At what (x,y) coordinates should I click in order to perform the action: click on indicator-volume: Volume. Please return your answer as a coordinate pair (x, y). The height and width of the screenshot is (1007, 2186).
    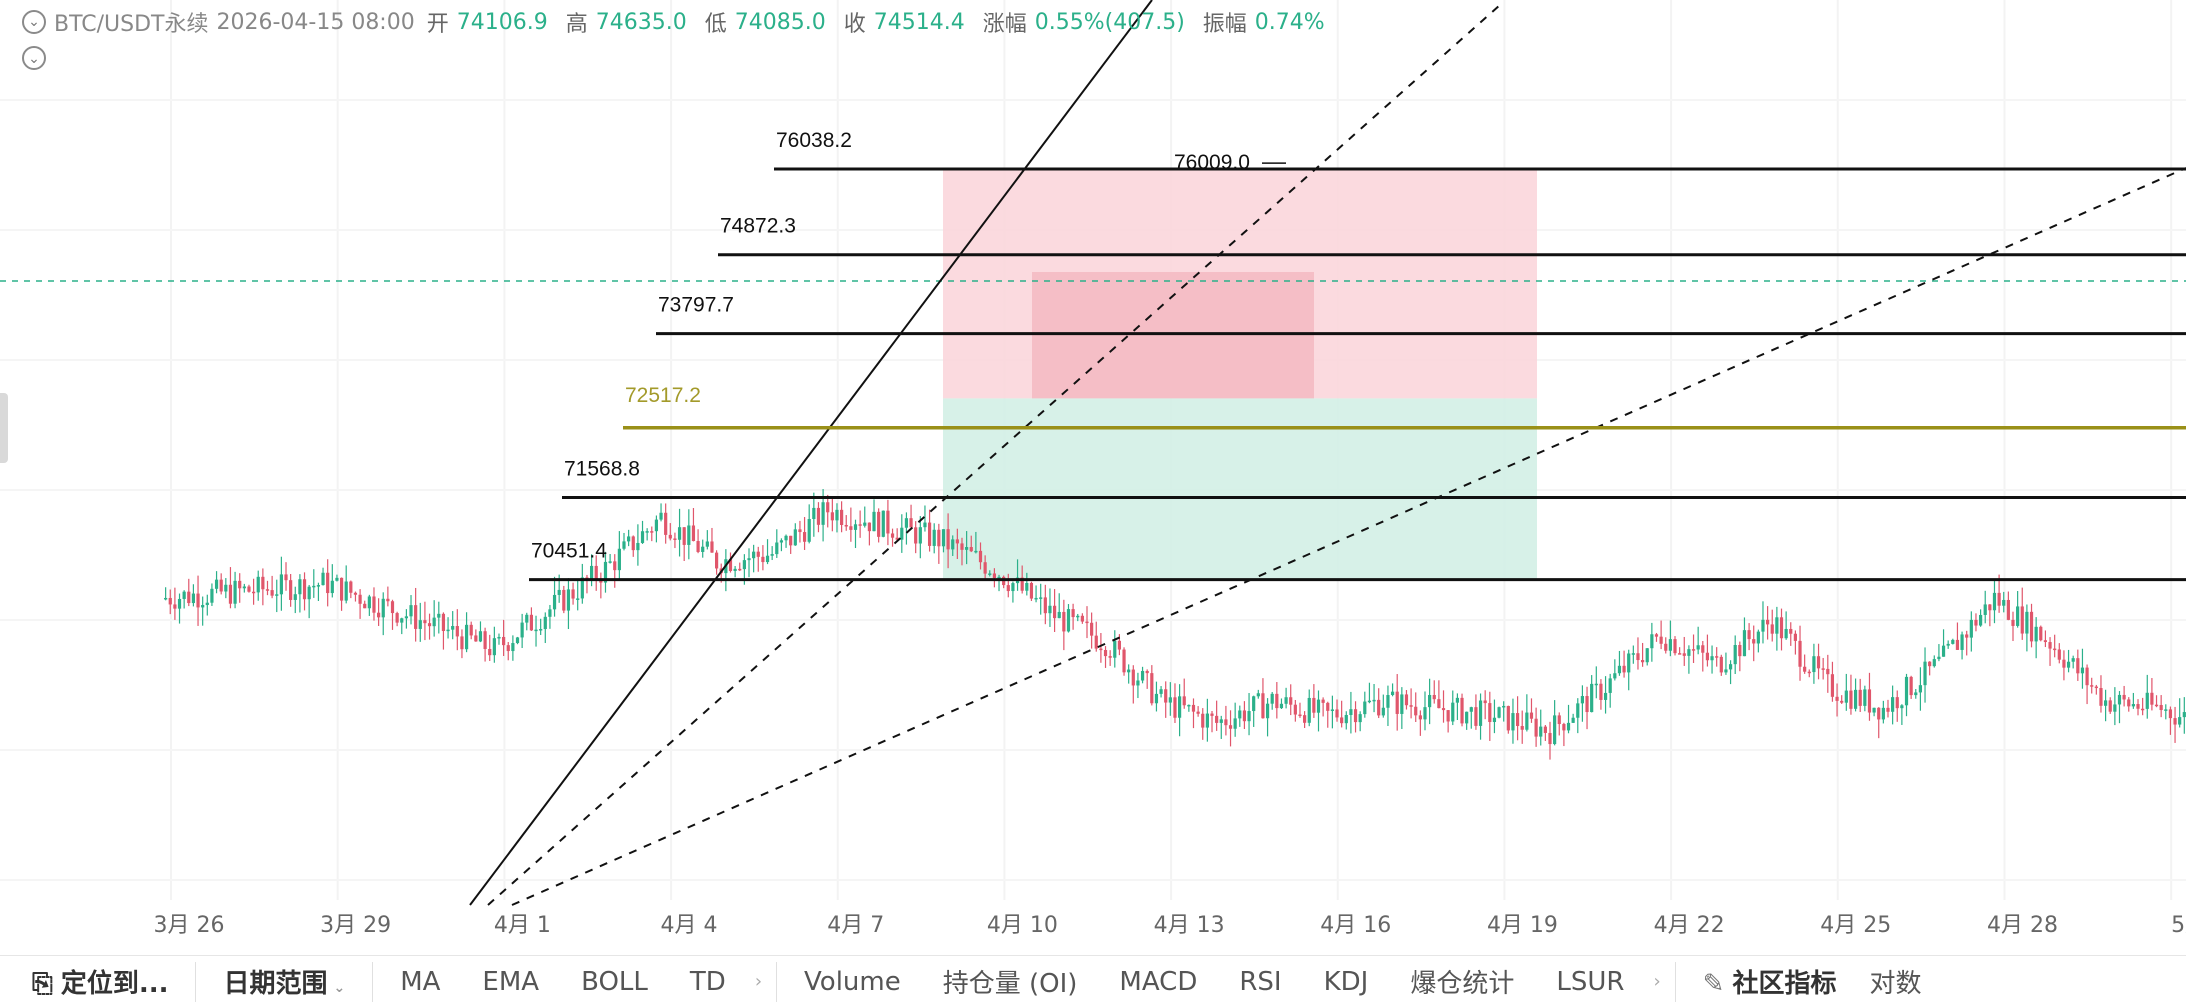
    Looking at the image, I should click on (852, 982).